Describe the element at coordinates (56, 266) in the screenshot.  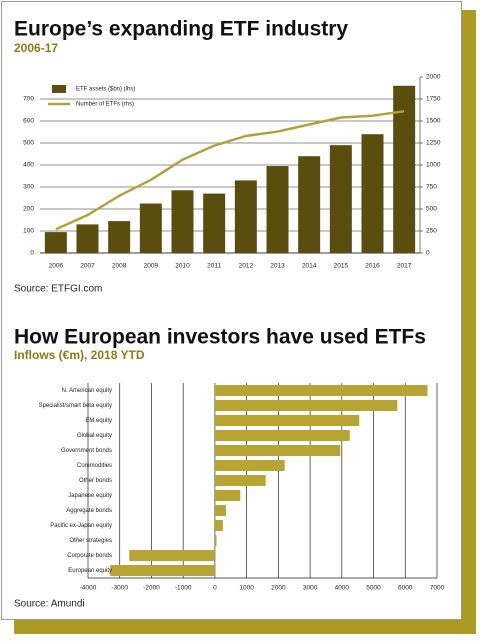
I see `x-tick-label: 2006` at that location.